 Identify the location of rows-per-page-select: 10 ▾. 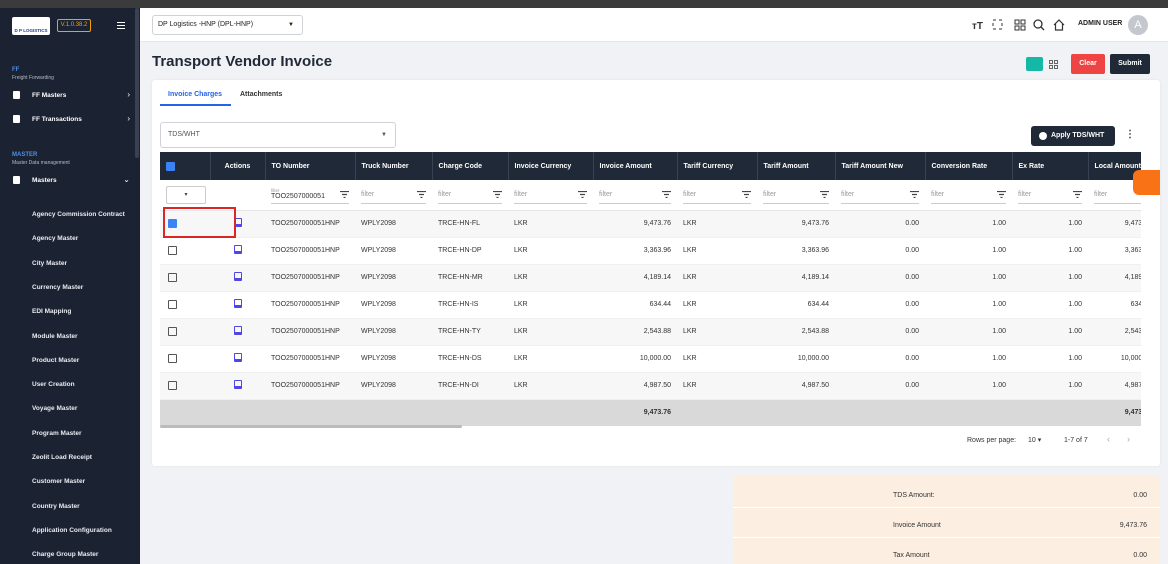
(1035, 440).